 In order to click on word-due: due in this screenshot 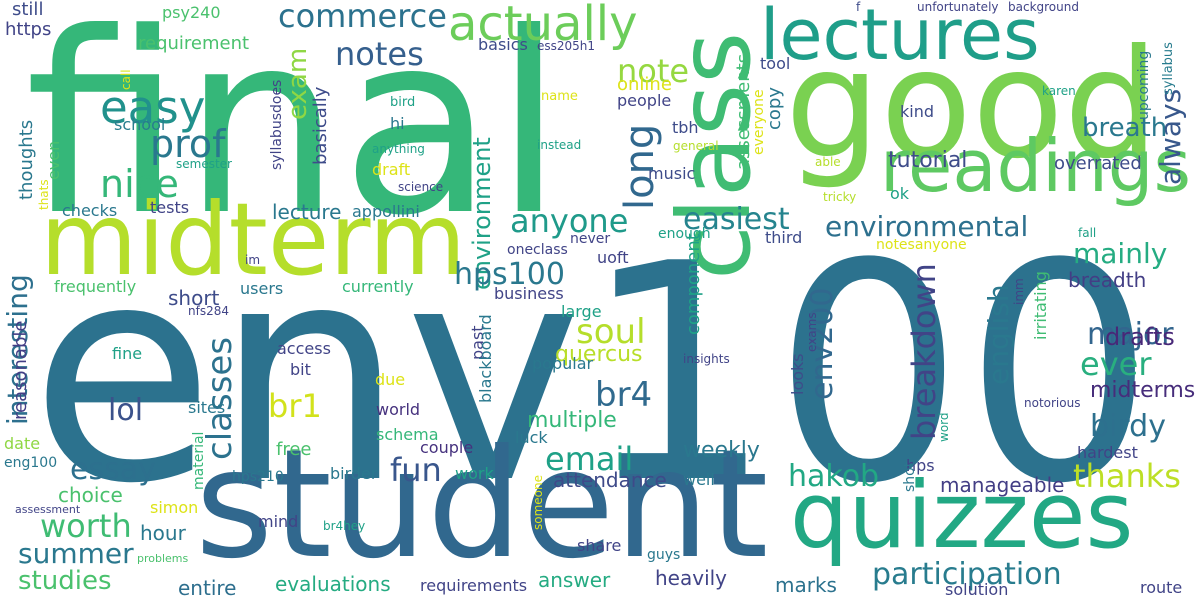, I will do `click(390, 379)`.